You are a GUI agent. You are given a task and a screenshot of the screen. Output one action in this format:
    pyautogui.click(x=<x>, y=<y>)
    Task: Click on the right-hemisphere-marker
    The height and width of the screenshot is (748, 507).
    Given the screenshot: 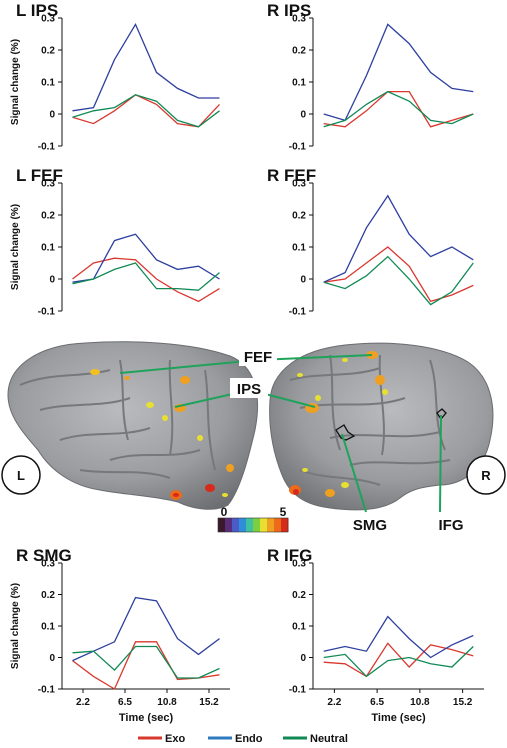 What is the action you would take?
    pyautogui.click(x=486, y=475)
    